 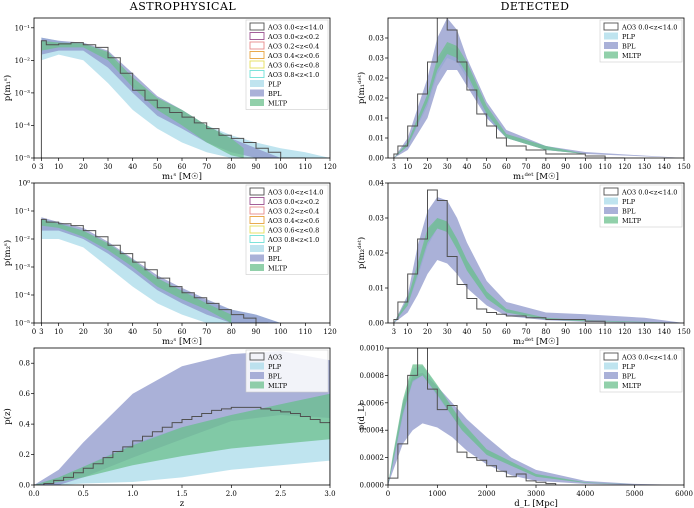 What do you see at coordinates (447, 167) in the screenshot?
I see `x-tick-label: 30` at bounding box center [447, 167].